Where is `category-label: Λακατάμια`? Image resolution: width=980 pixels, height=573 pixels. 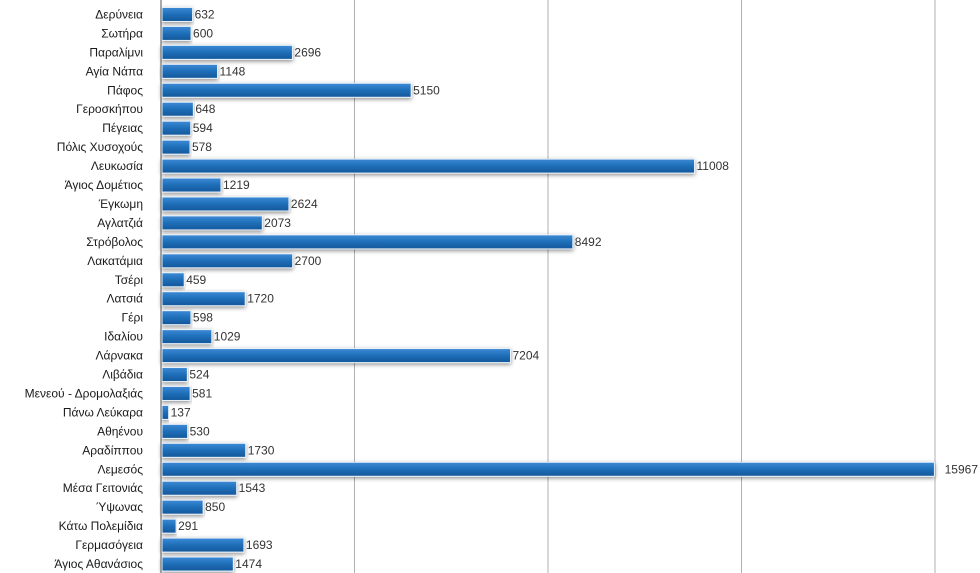
category-label: Λακατάμια is located at coordinates (115, 261).